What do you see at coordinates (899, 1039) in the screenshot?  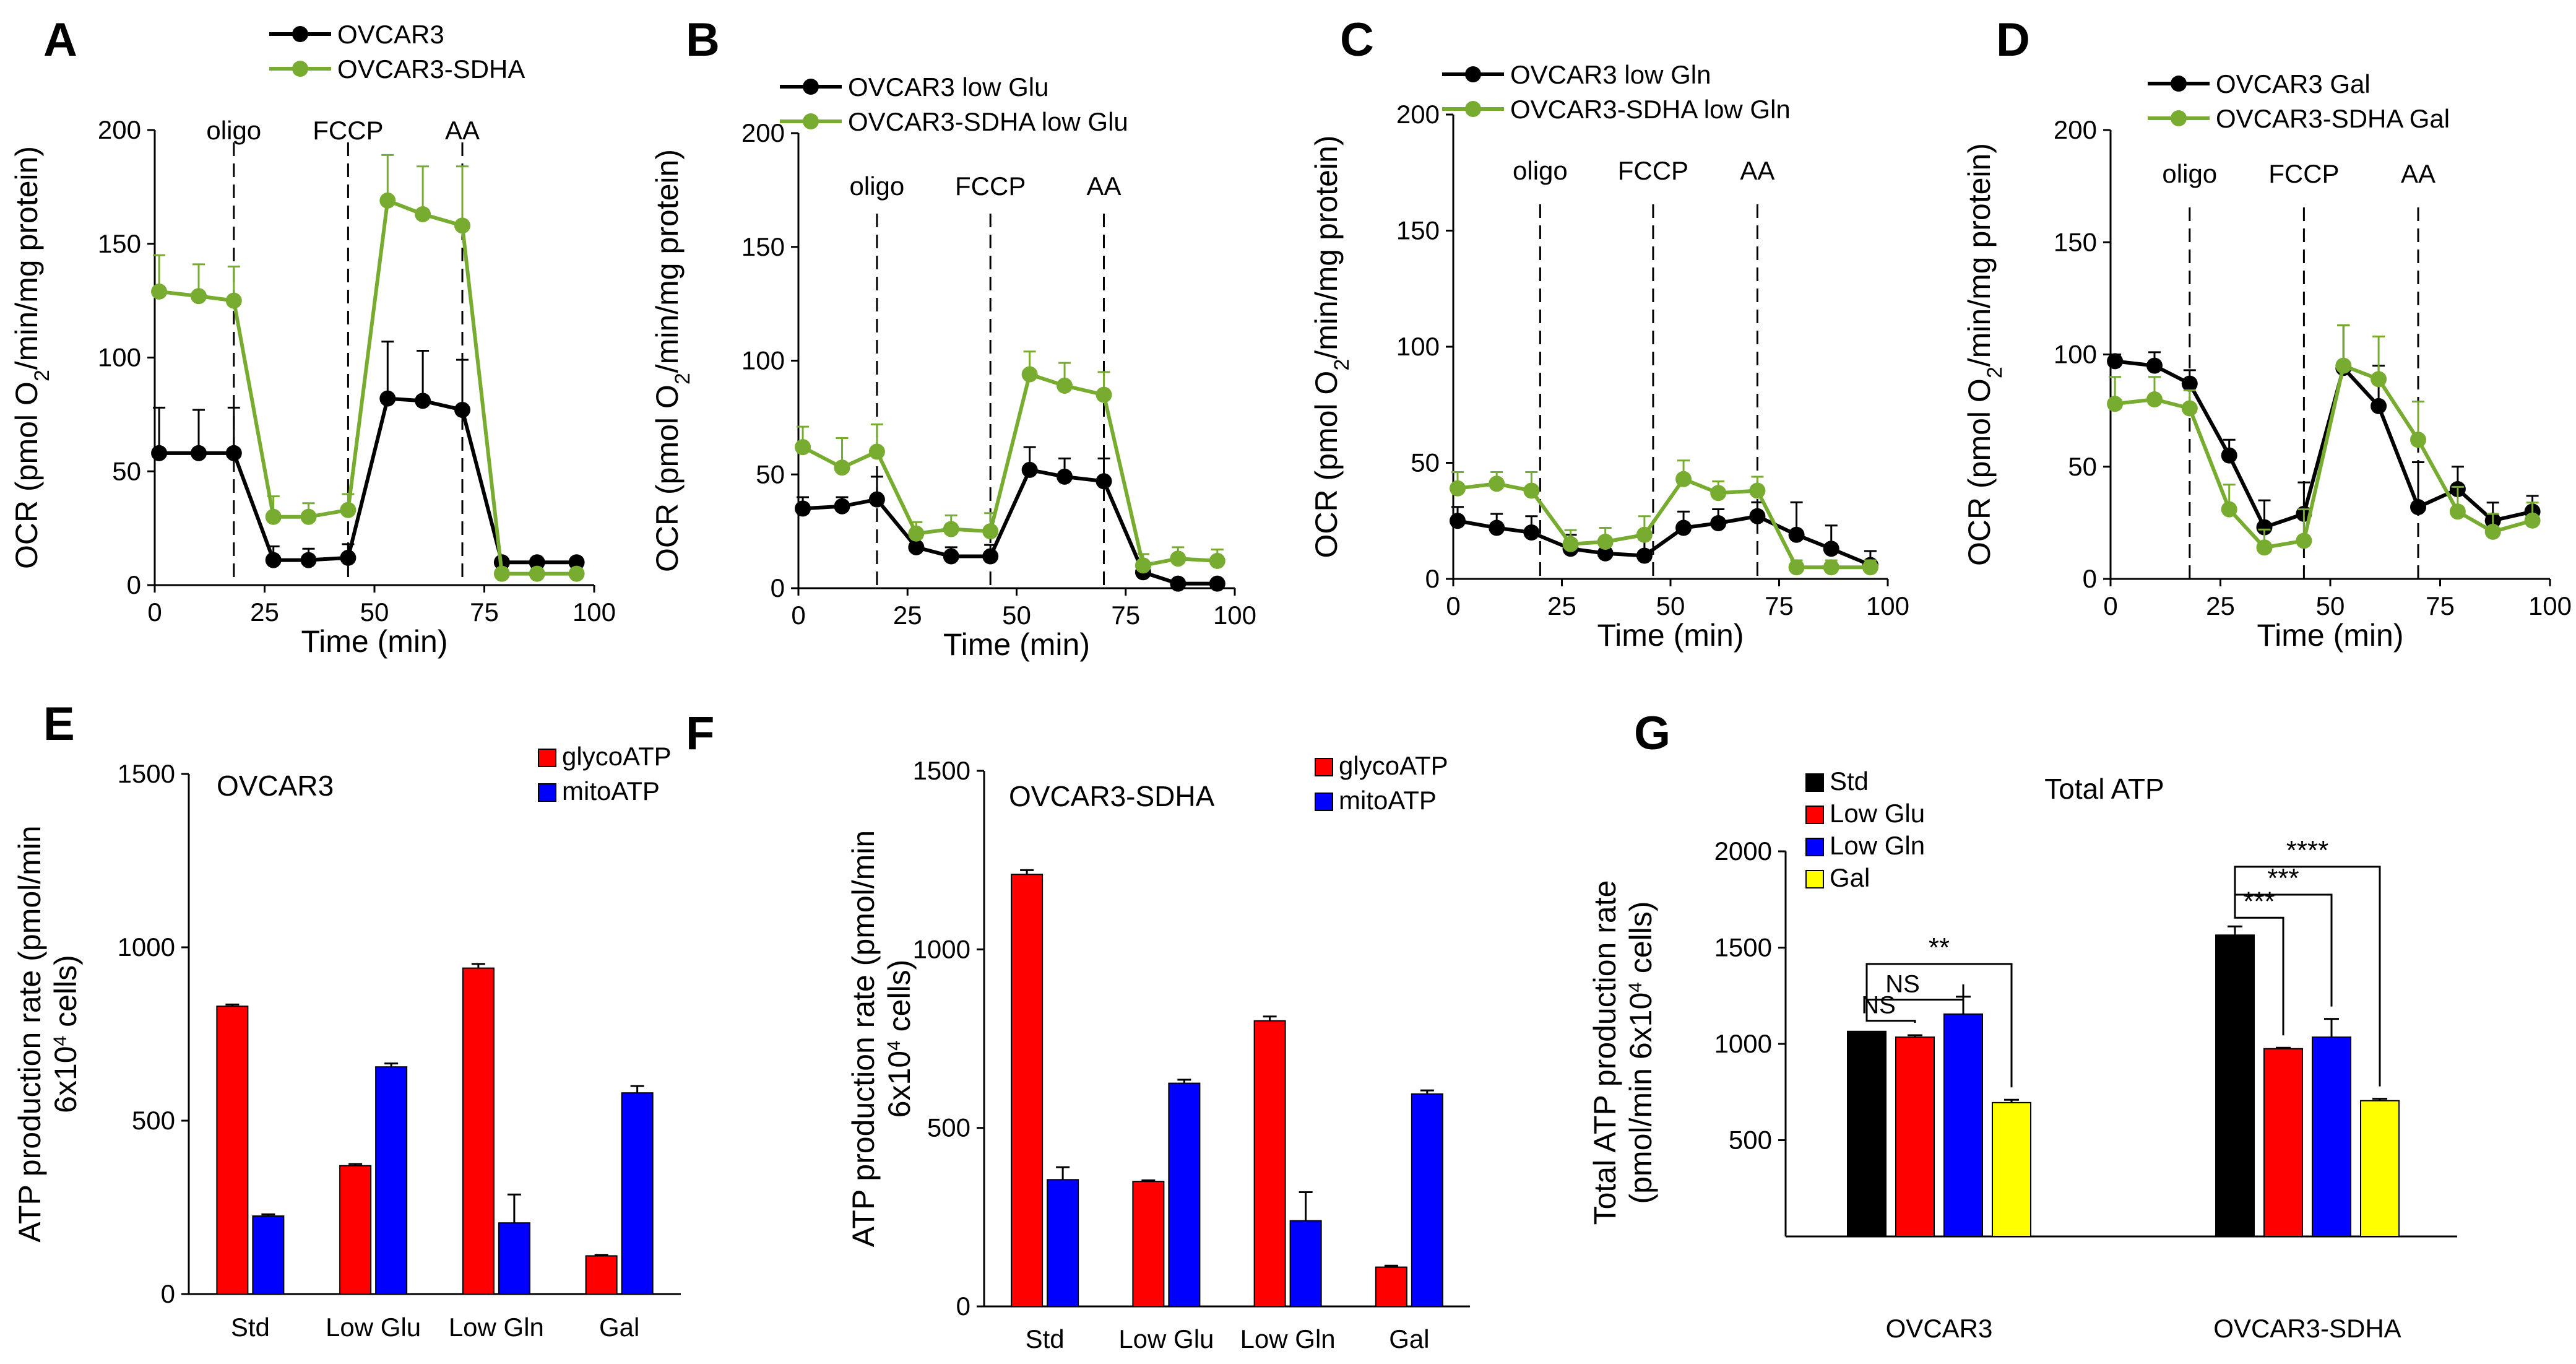 I see `y-axis-label-line2: 6x104 cells)` at bounding box center [899, 1039].